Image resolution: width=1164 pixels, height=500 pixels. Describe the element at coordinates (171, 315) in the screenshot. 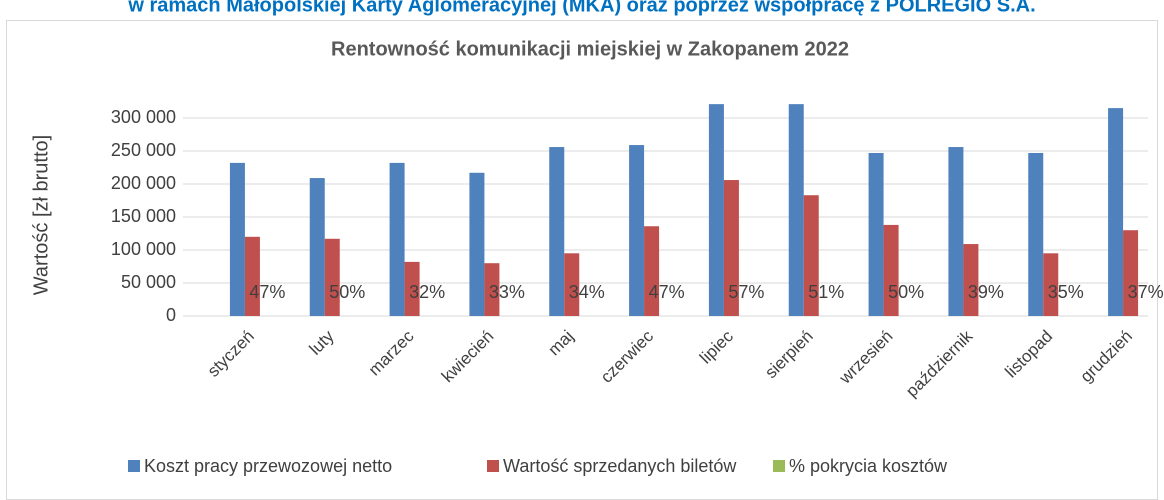

I see `y-tick-label: 0` at that location.